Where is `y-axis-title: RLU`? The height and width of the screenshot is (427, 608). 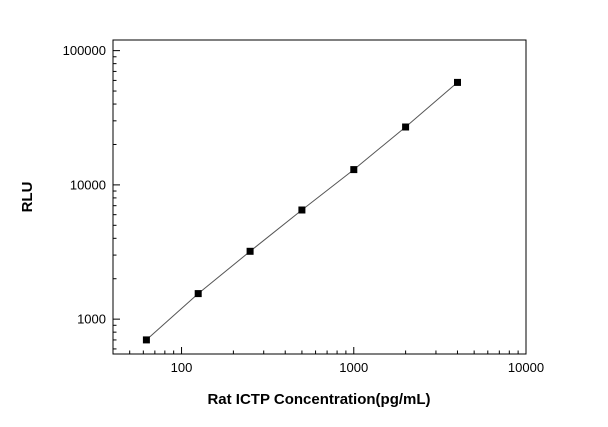 y-axis-title: RLU is located at coordinates (27, 197).